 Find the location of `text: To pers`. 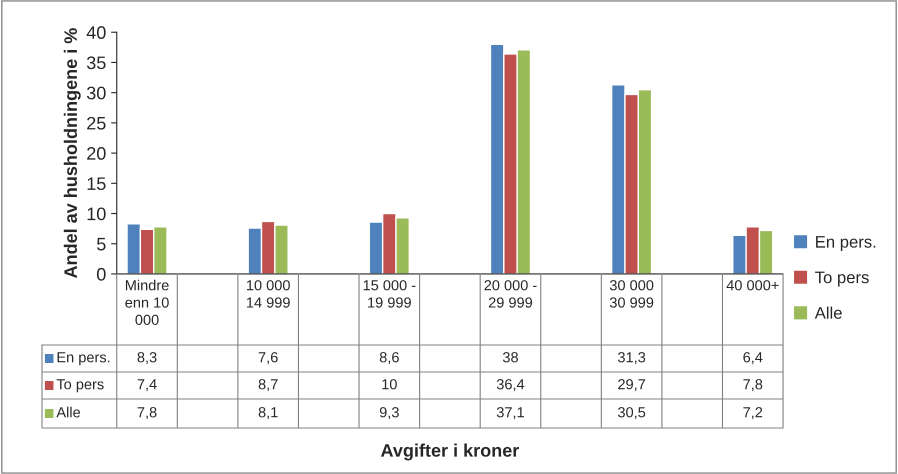

text: To pers is located at coordinates (80, 385).